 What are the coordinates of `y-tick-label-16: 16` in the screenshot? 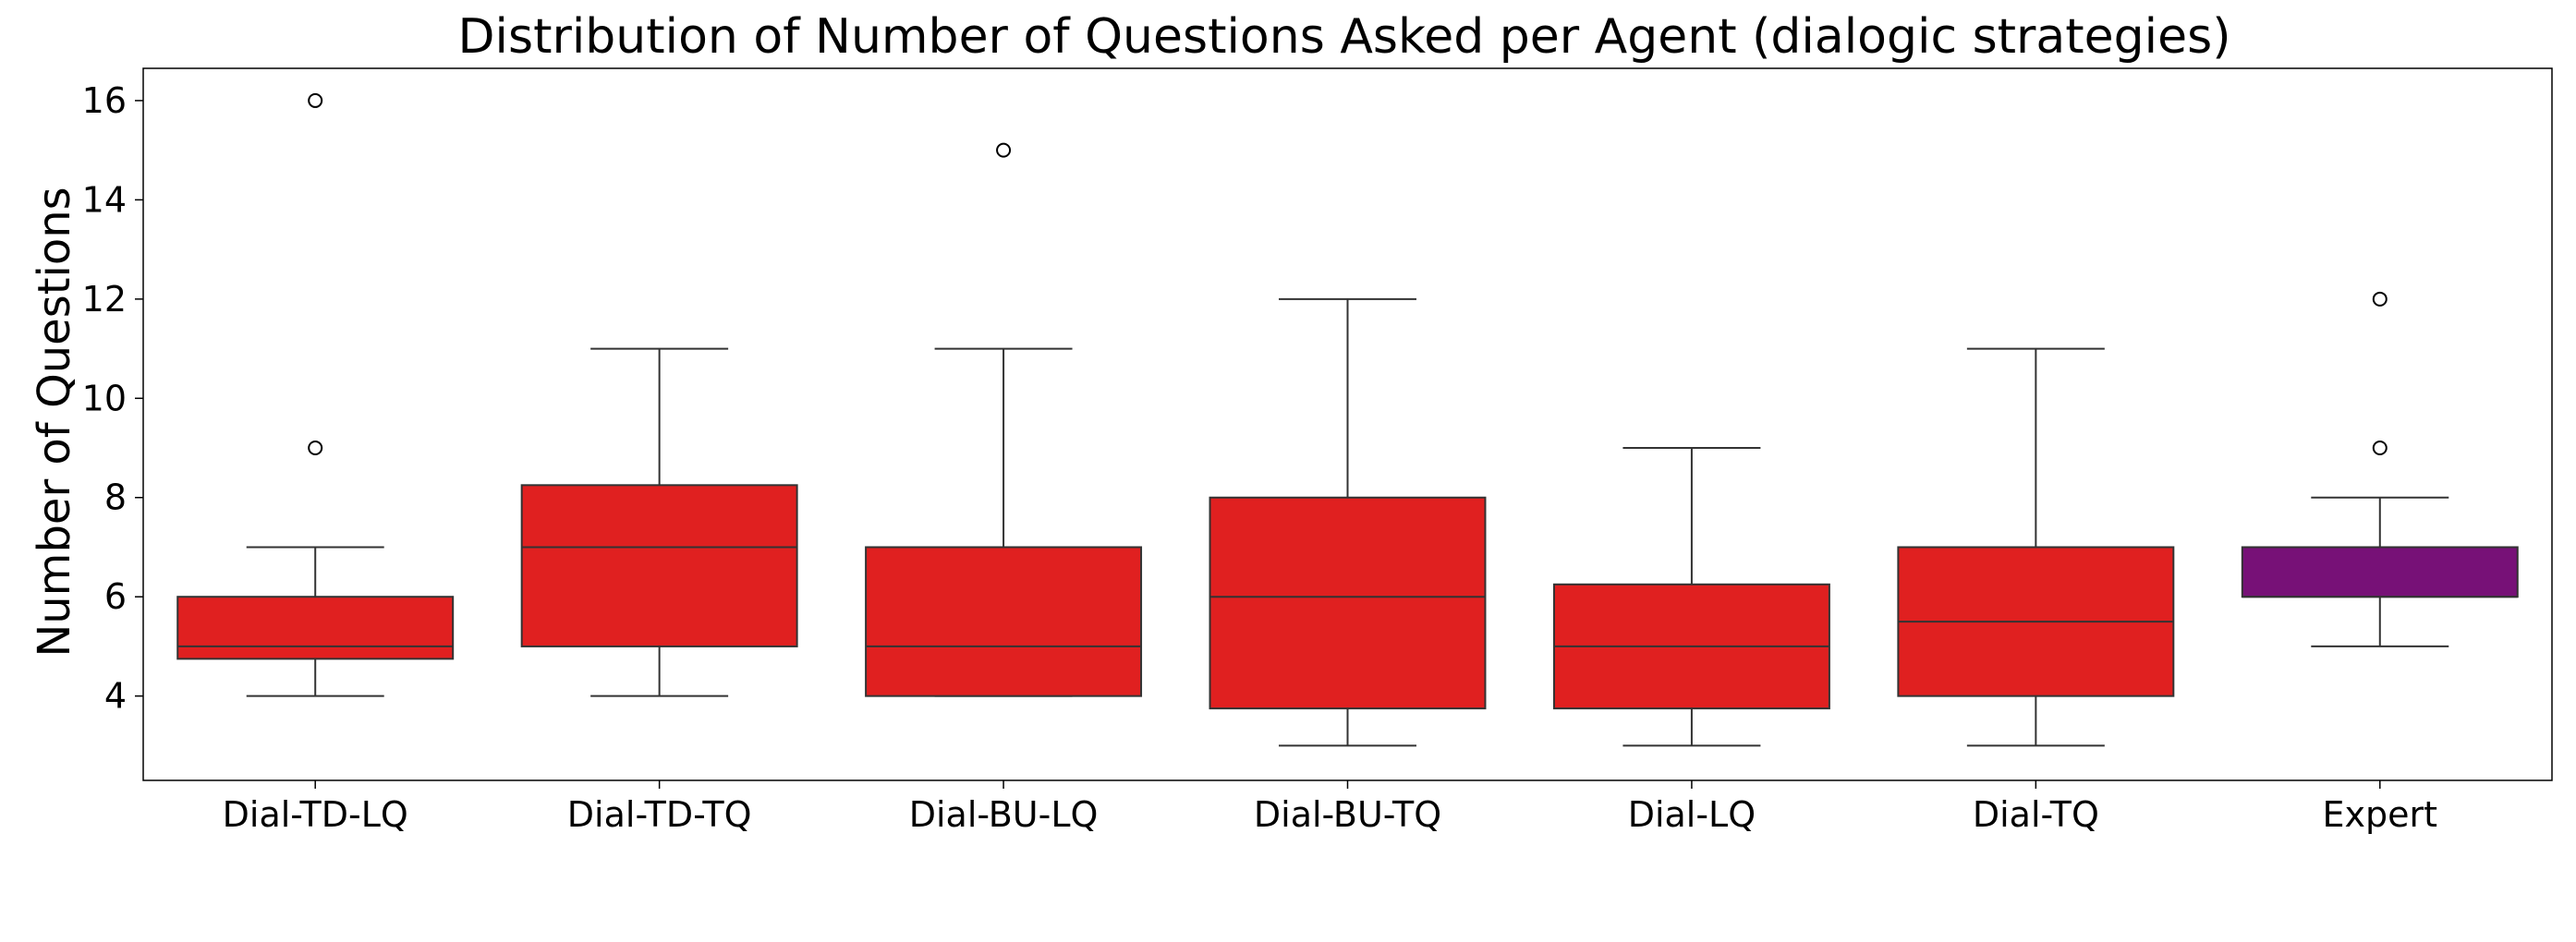 It's located at (104, 100).